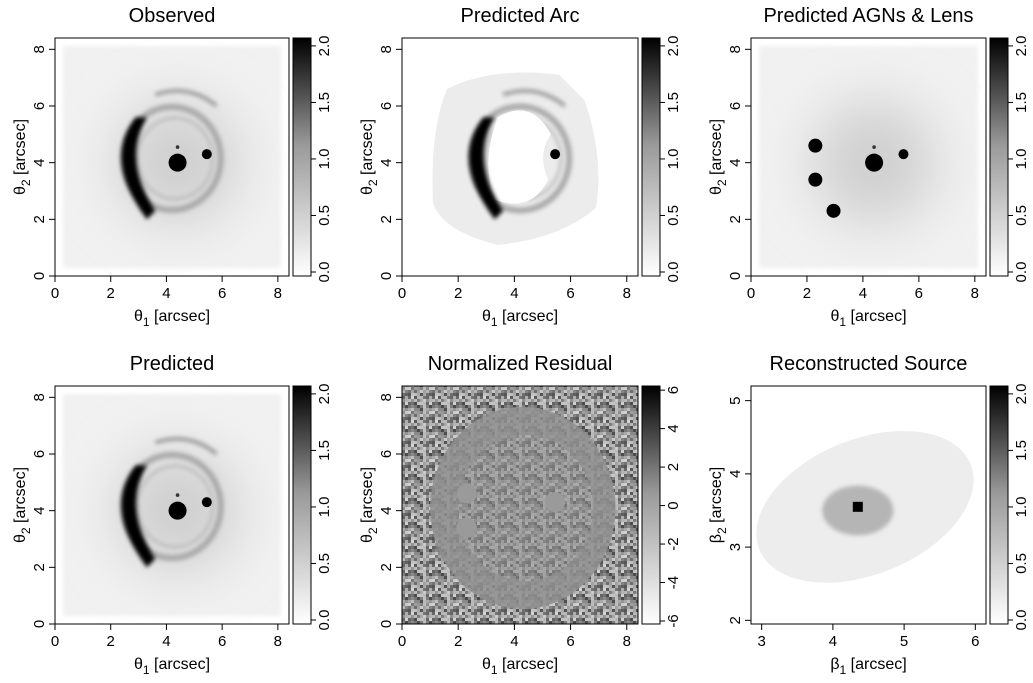 This screenshot has height=683, width=1033. I want to click on inner-ring, so click(175, 506).